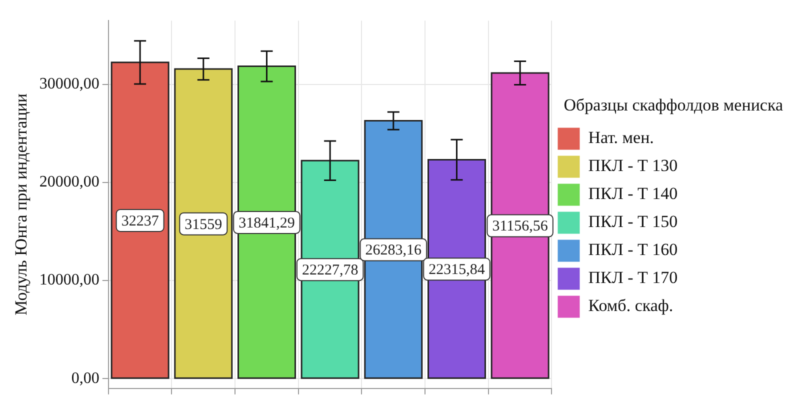  Describe the element at coordinates (457, 270) in the screenshot. I see `data-label: 22315,84` at that location.